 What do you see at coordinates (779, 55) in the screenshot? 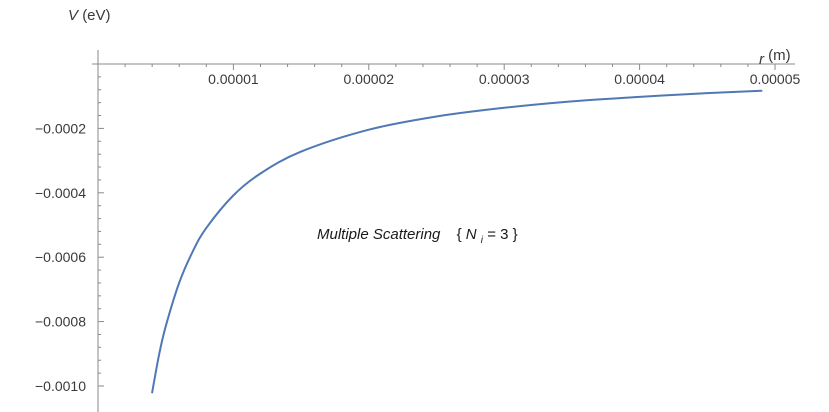
I see `x-axis-unit: (m)` at bounding box center [779, 55].